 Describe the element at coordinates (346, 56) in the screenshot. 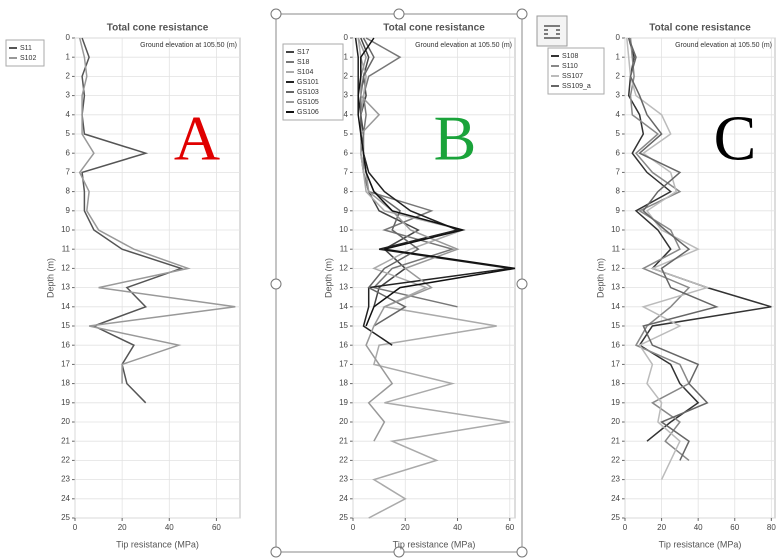

I see `y-tick-label: 1` at that location.